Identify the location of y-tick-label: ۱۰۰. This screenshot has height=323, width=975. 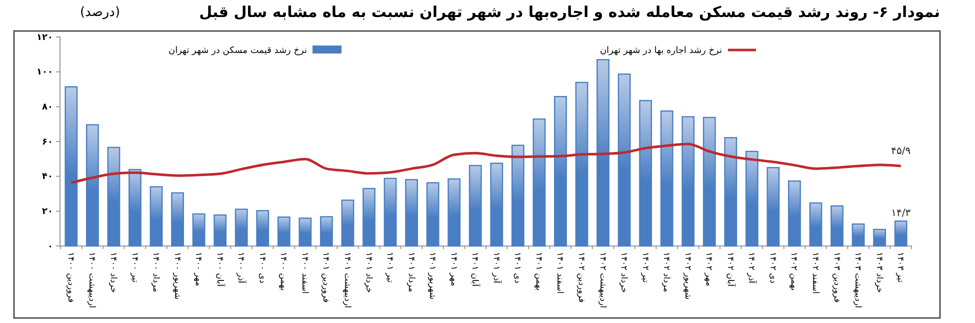
(44, 73).